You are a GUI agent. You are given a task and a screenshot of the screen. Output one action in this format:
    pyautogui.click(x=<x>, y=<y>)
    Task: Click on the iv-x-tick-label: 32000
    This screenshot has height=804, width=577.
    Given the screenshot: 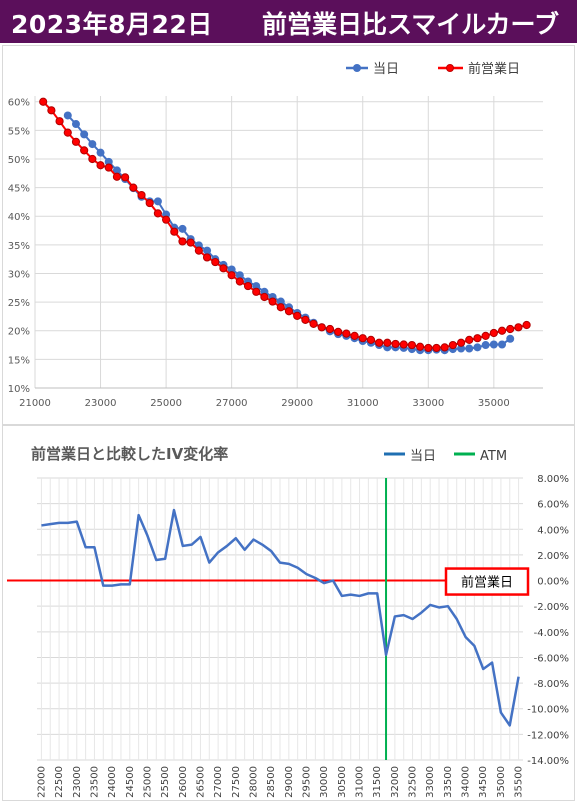 What is the action you would take?
    pyautogui.click(x=395, y=782)
    